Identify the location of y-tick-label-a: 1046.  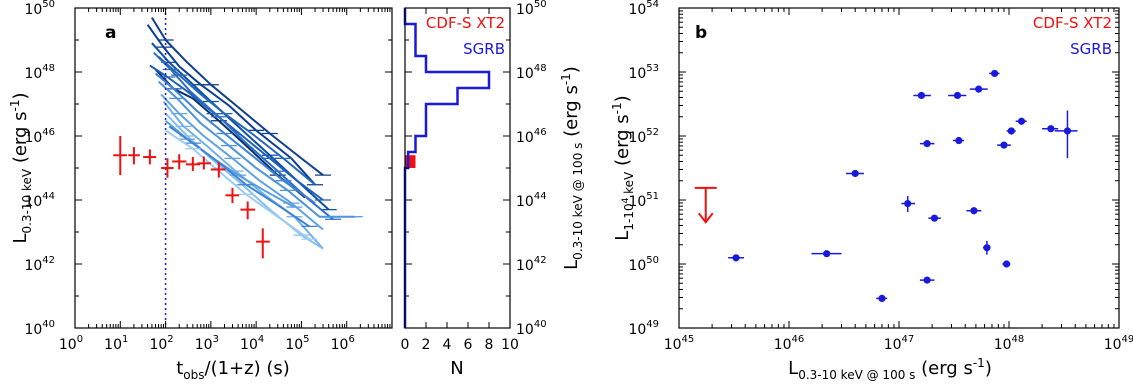
(39, 136).